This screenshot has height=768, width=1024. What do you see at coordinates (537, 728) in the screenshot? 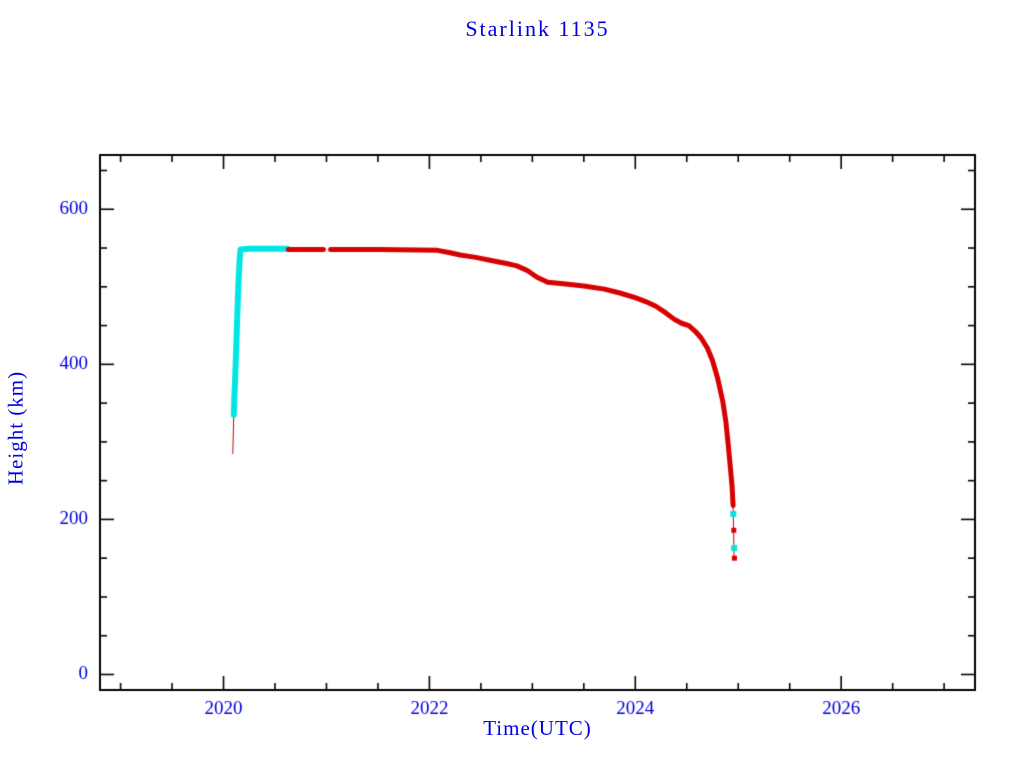
I see `x-axis-label: Time(UTC)` at bounding box center [537, 728].